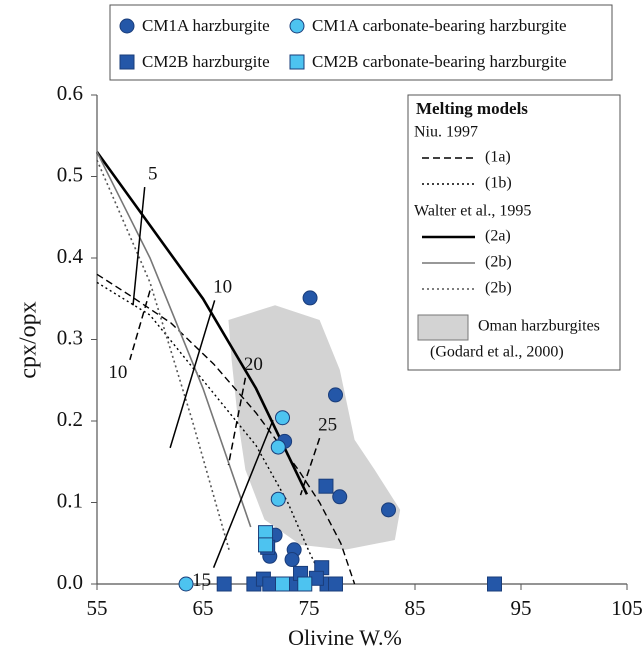 The width and height of the screenshot is (644, 656). Describe the element at coordinates (70, 174) in the screenshot. I see `y-tick-label: 0.5` at that location.